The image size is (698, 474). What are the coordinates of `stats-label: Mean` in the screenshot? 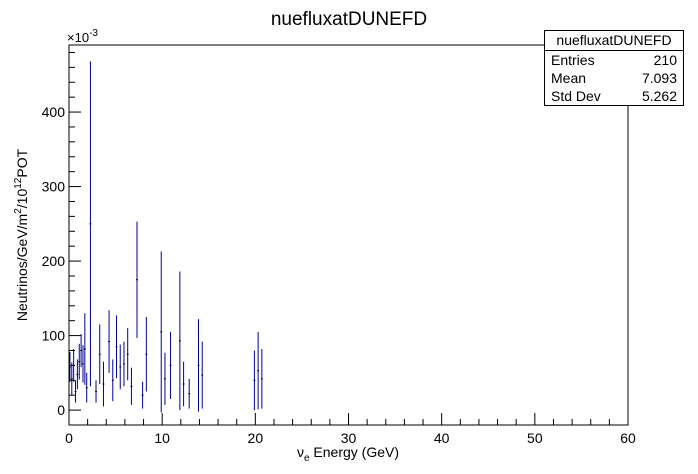 It's located at (569, 78).